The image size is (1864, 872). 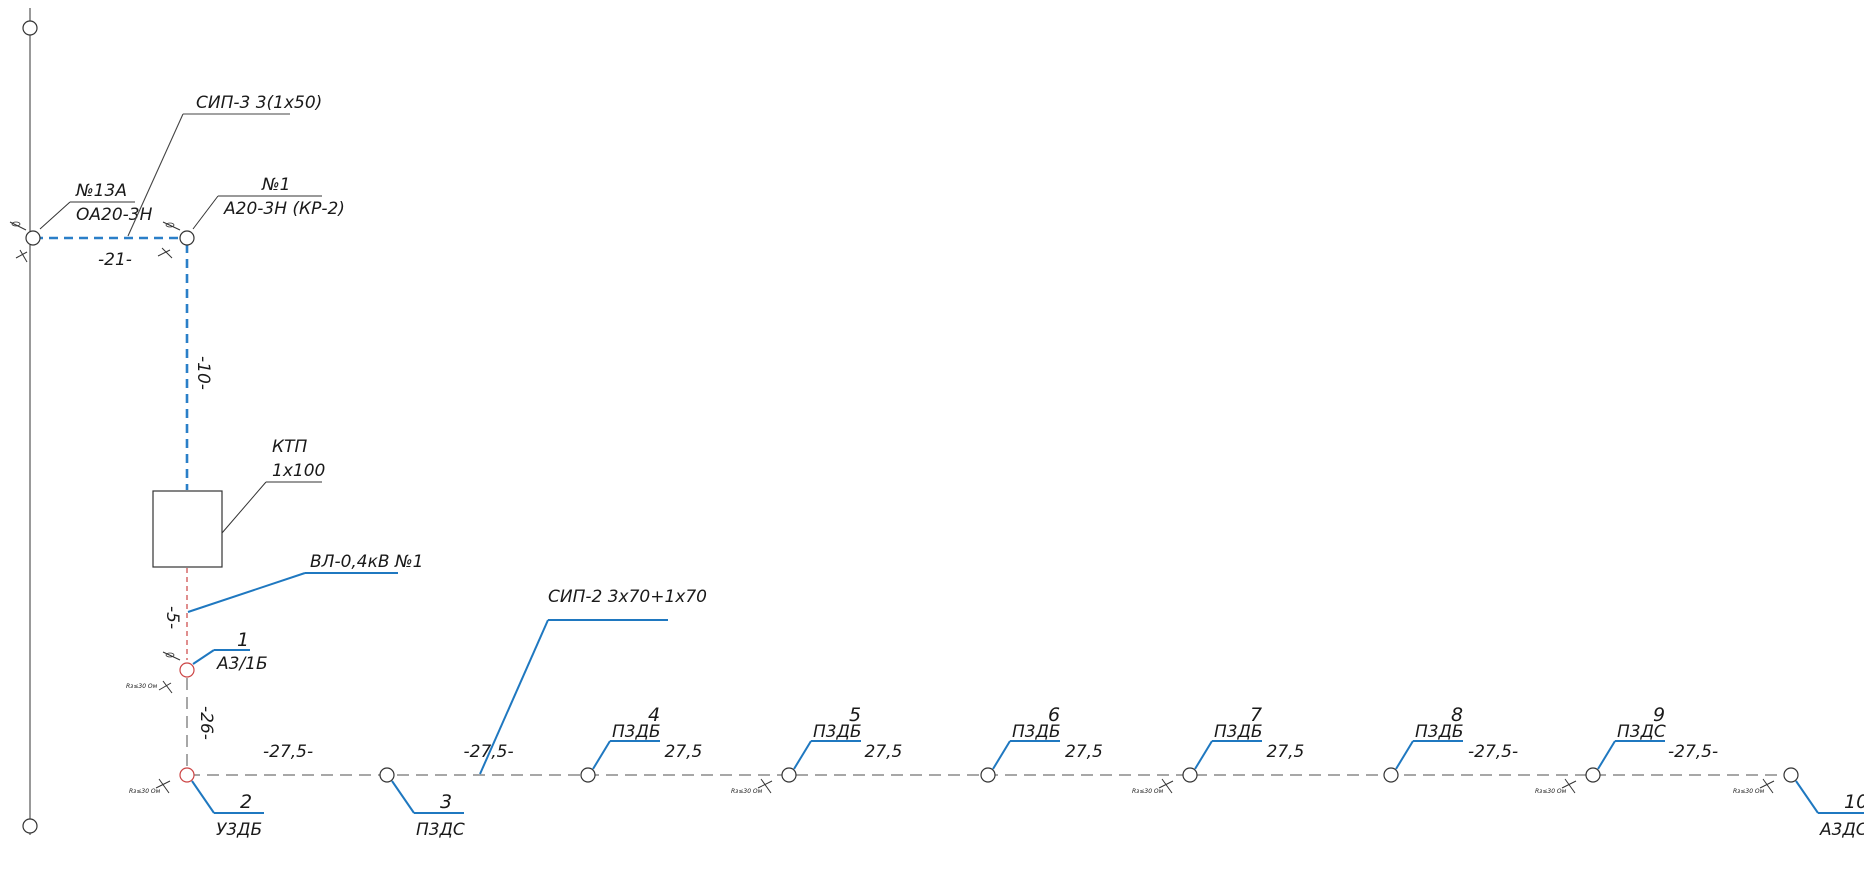 What do you see at coordinates (684, 752) in the screenshot?
I see `span-label-4-5: 27,5` at bounding box center [684, 752].